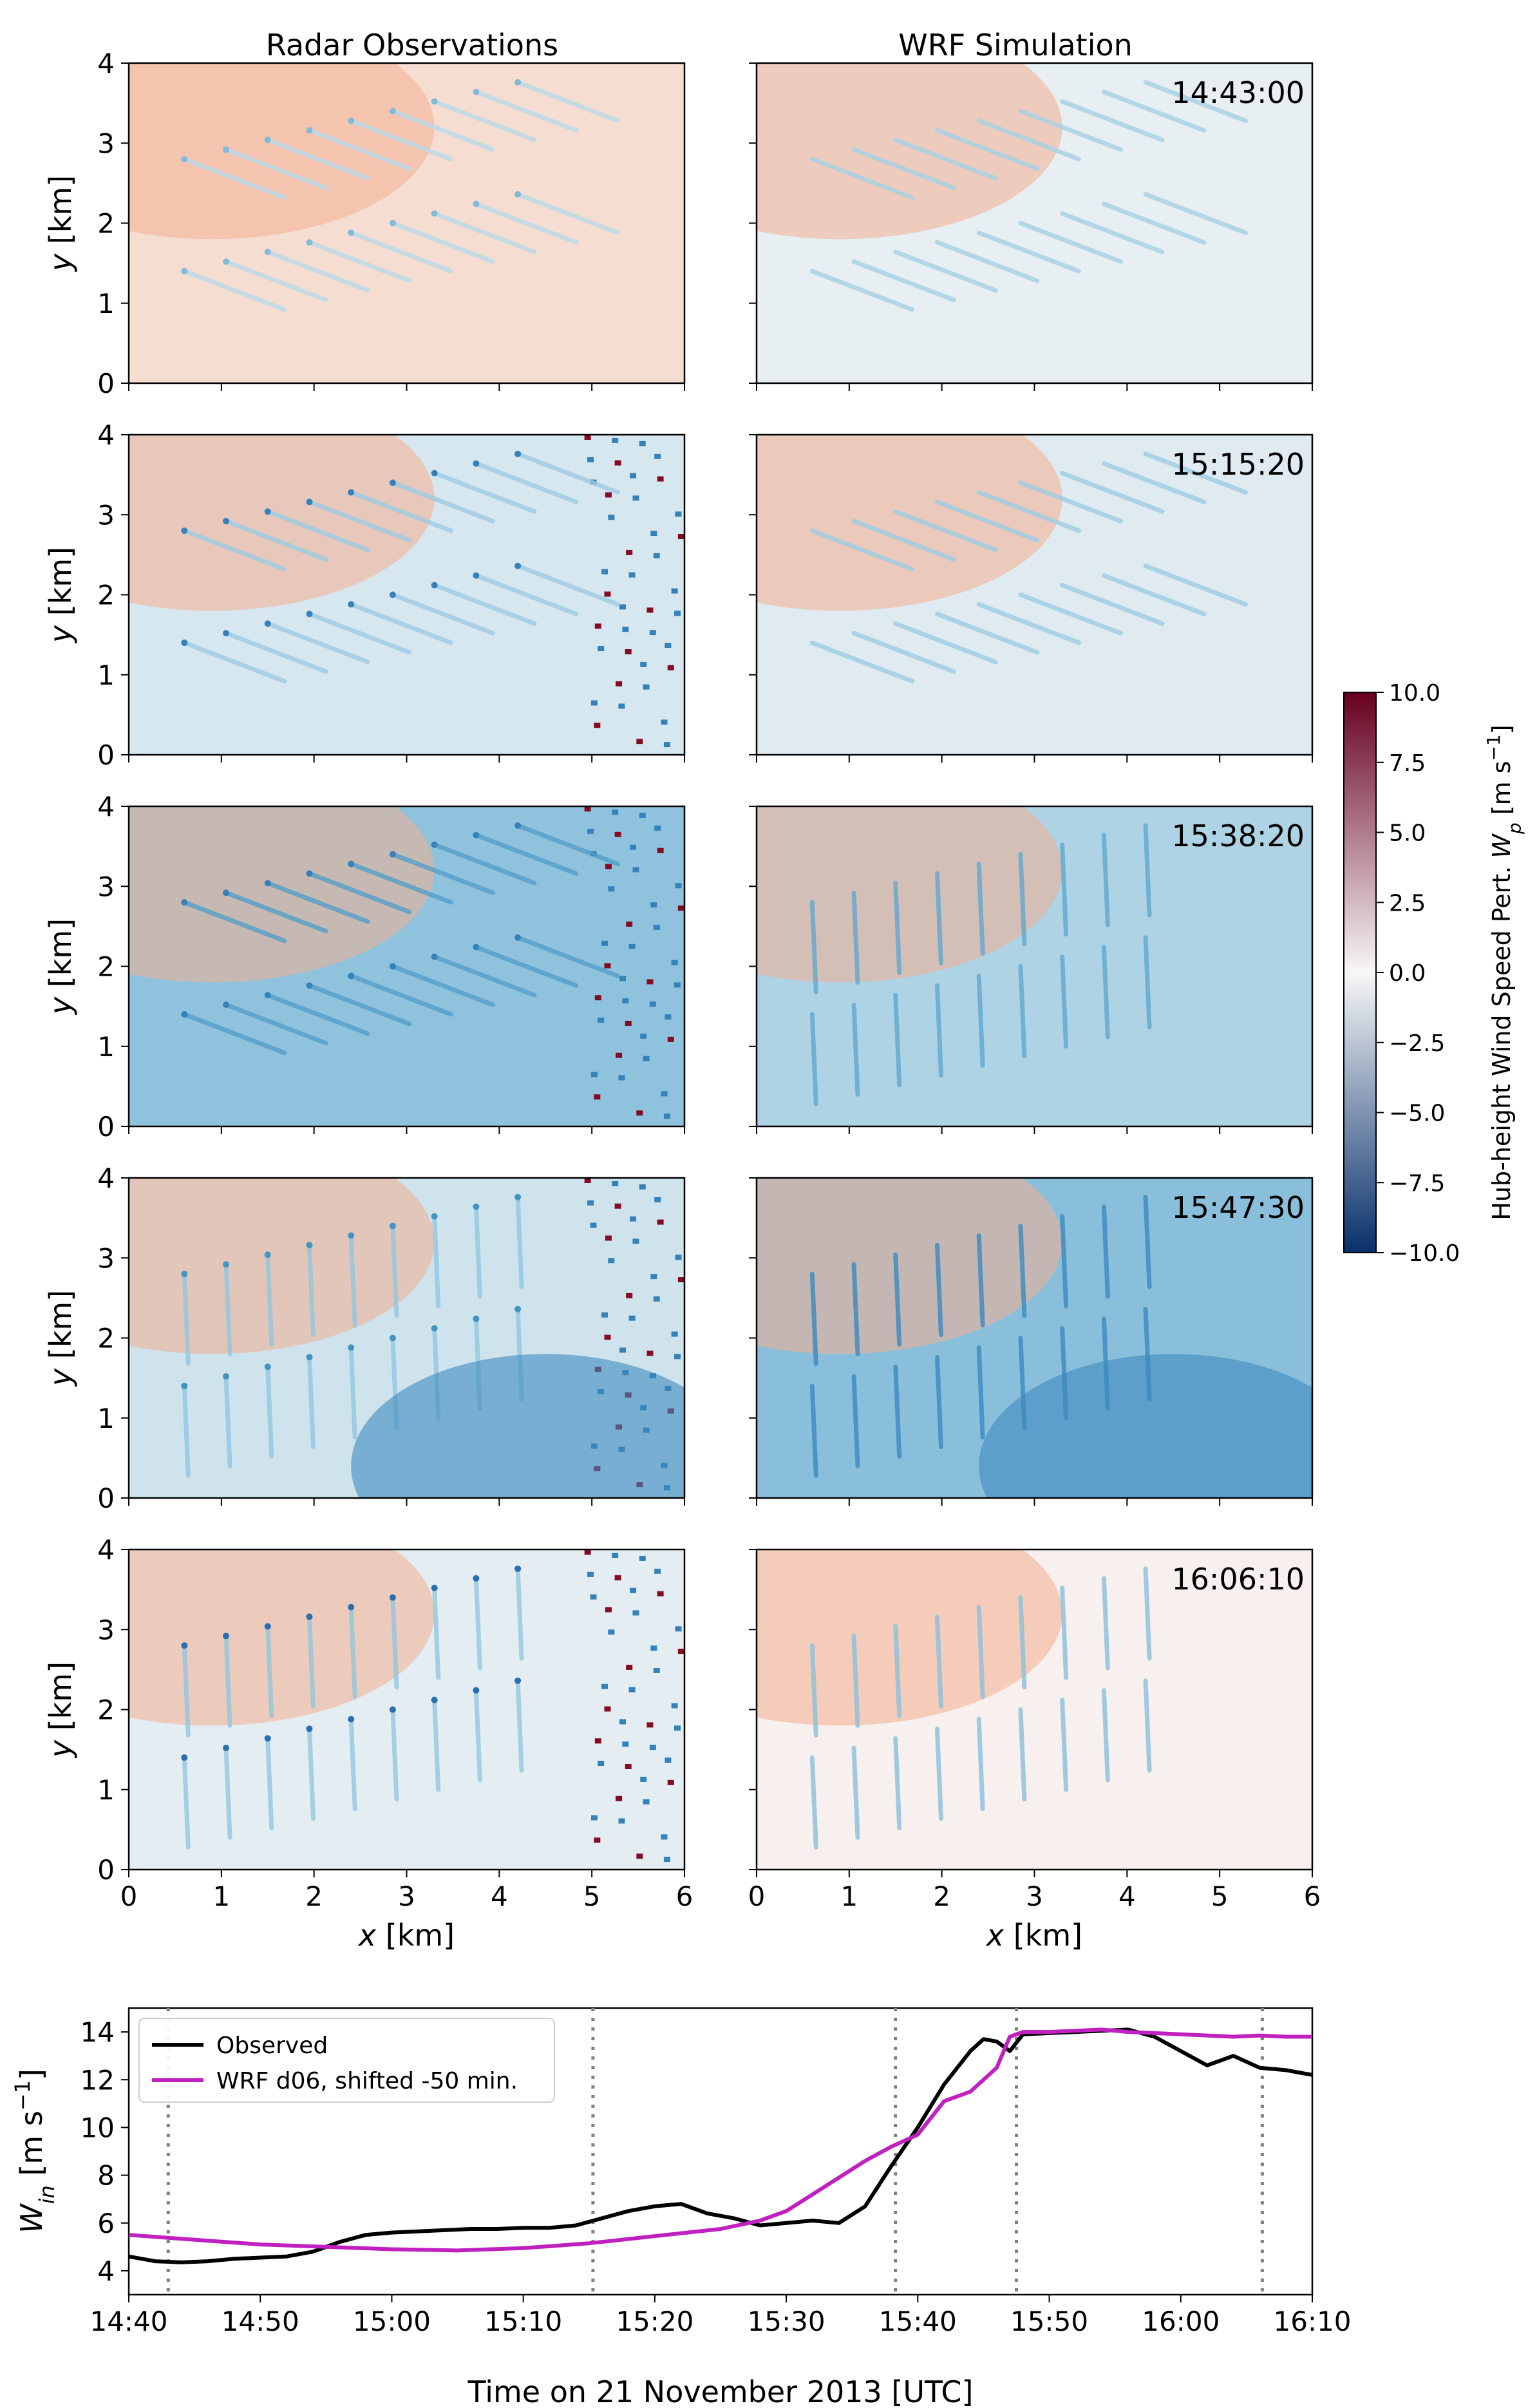  I want to click on map-panel-wrf-2: 15:15:20, so click(1031, 598).